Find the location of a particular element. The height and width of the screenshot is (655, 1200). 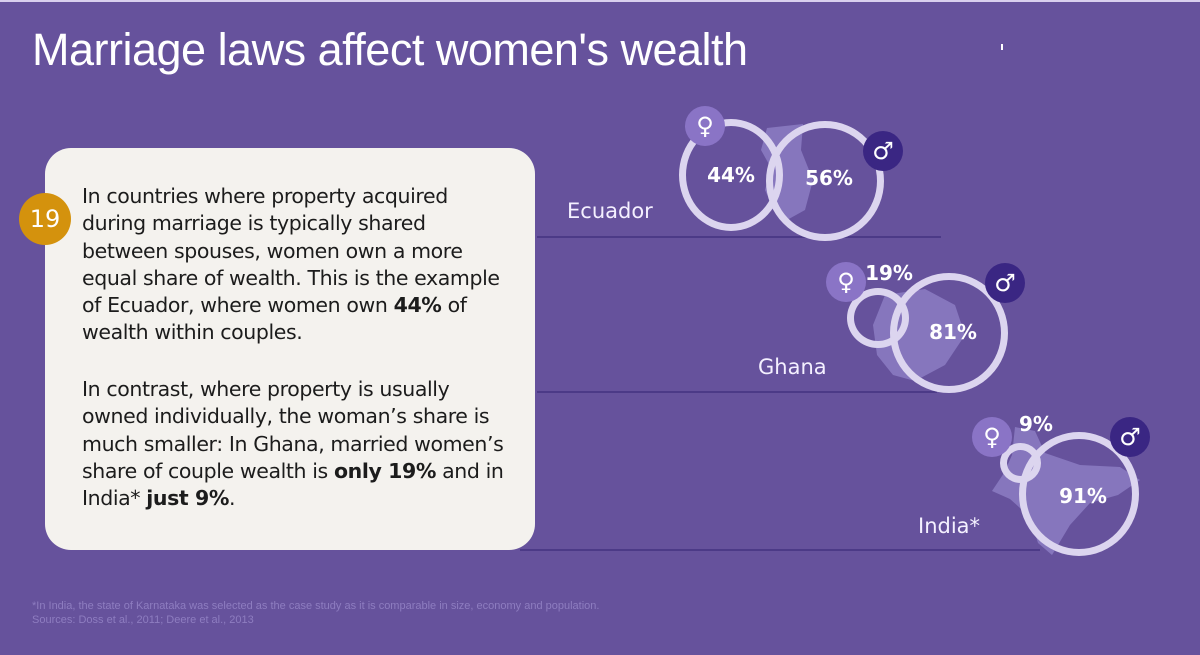

india-divider is located at coordinates (780, 550).